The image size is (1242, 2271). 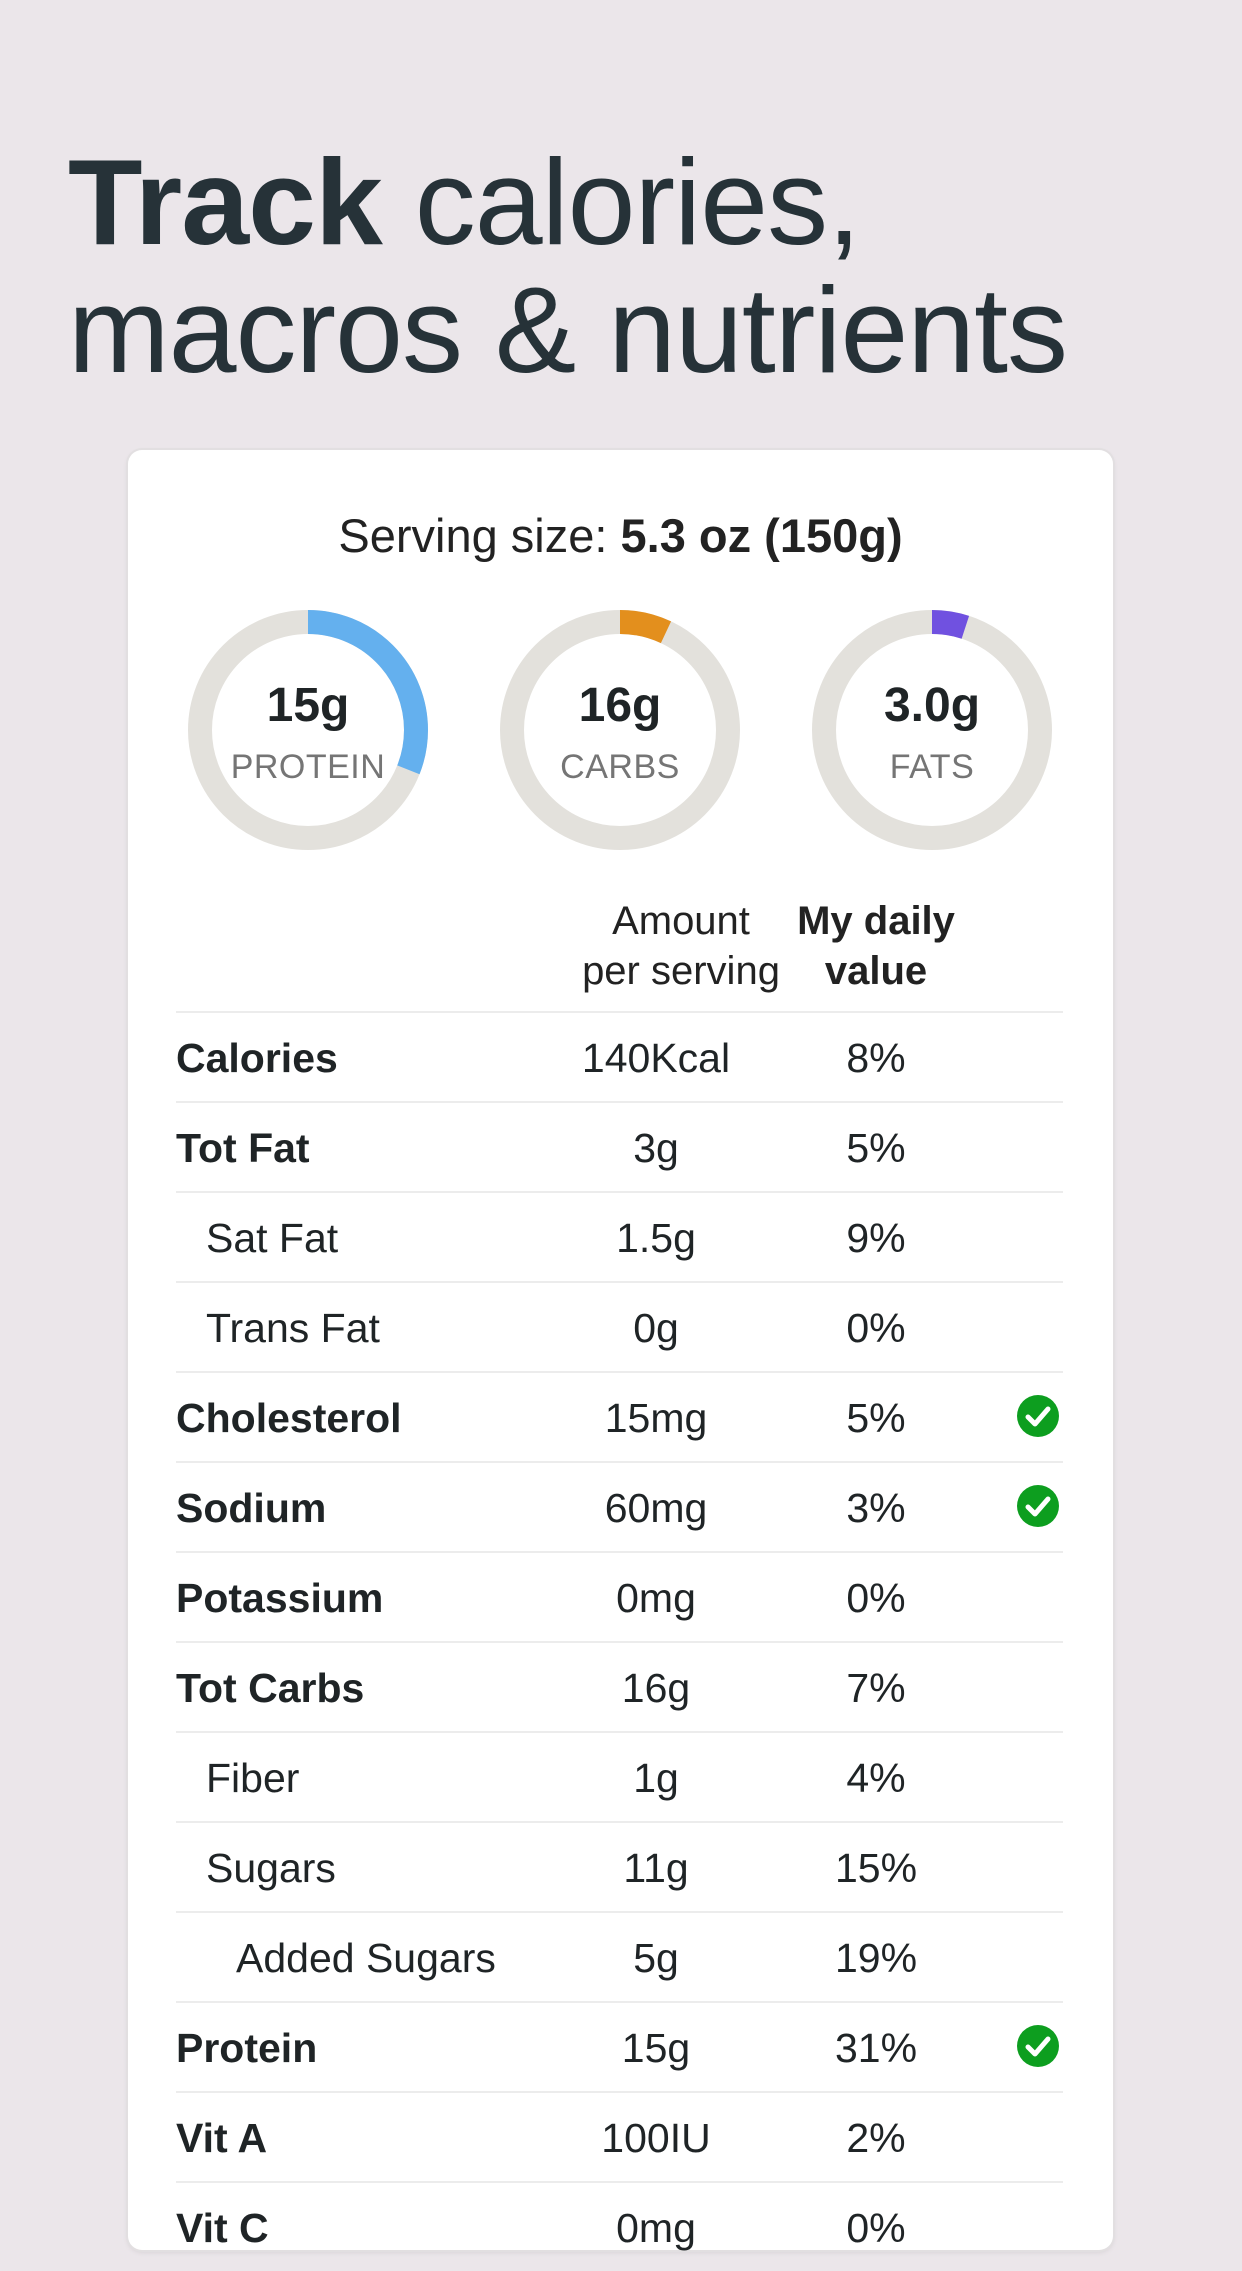 What do you see at coordinates (271, 1868) in the screenshot?
I see `nutrient-name: Sugars` at bounding box center [271, 1868].